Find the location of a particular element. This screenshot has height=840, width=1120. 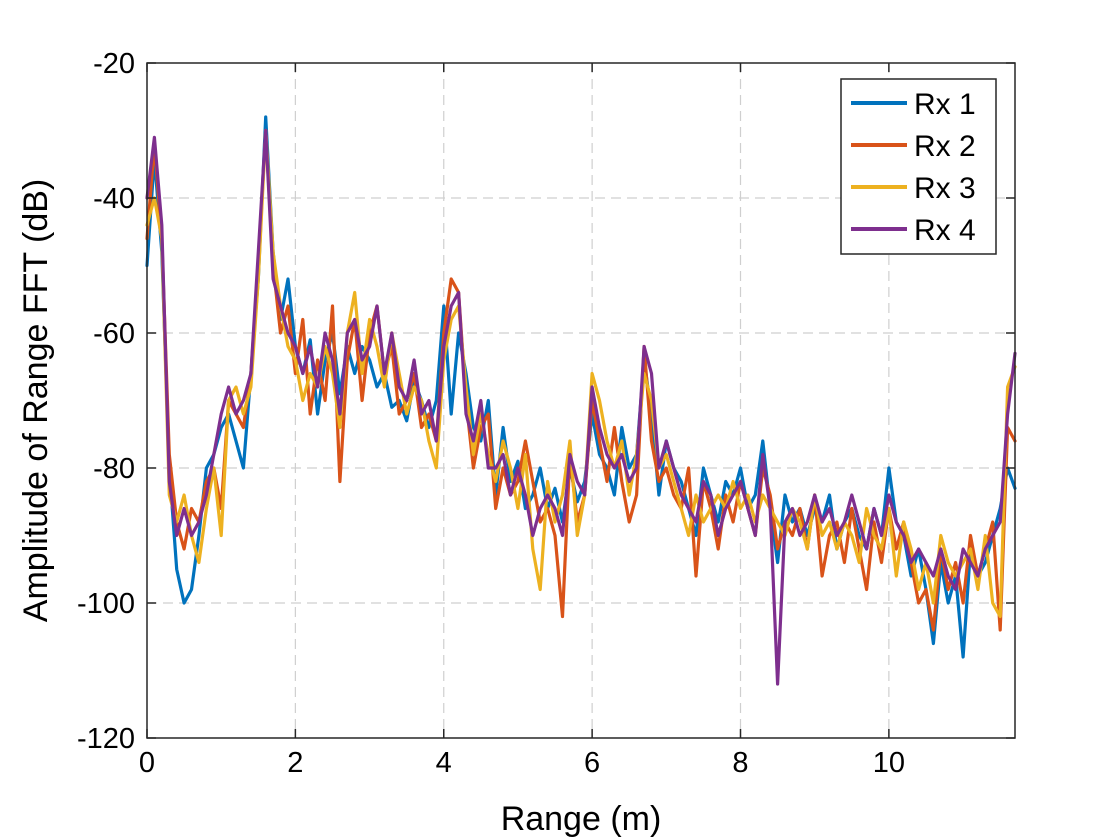

x-tick-label: 8 is located at coordinates (740, 763).